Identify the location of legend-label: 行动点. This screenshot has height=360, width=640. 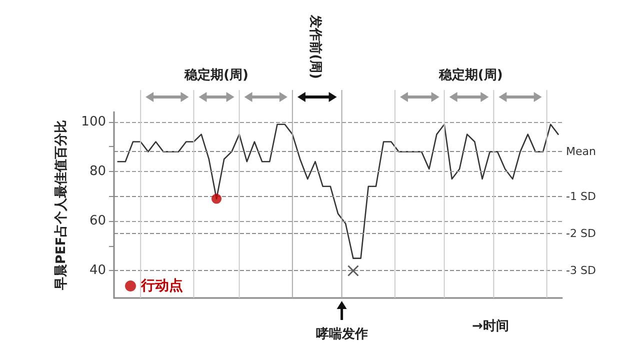
(161, 286).